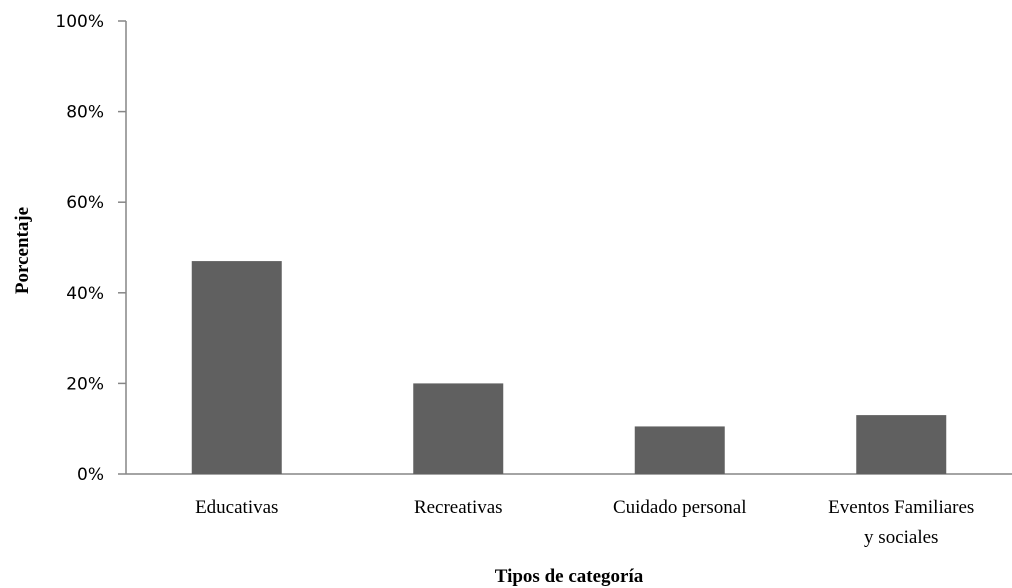 Image resolution: width=1012 pixels, height=588 pixels. What do you see at coordinates (79, 22) in the screenshot?
I see `y-tick-label: 100%` at bounding box center [79, 22].